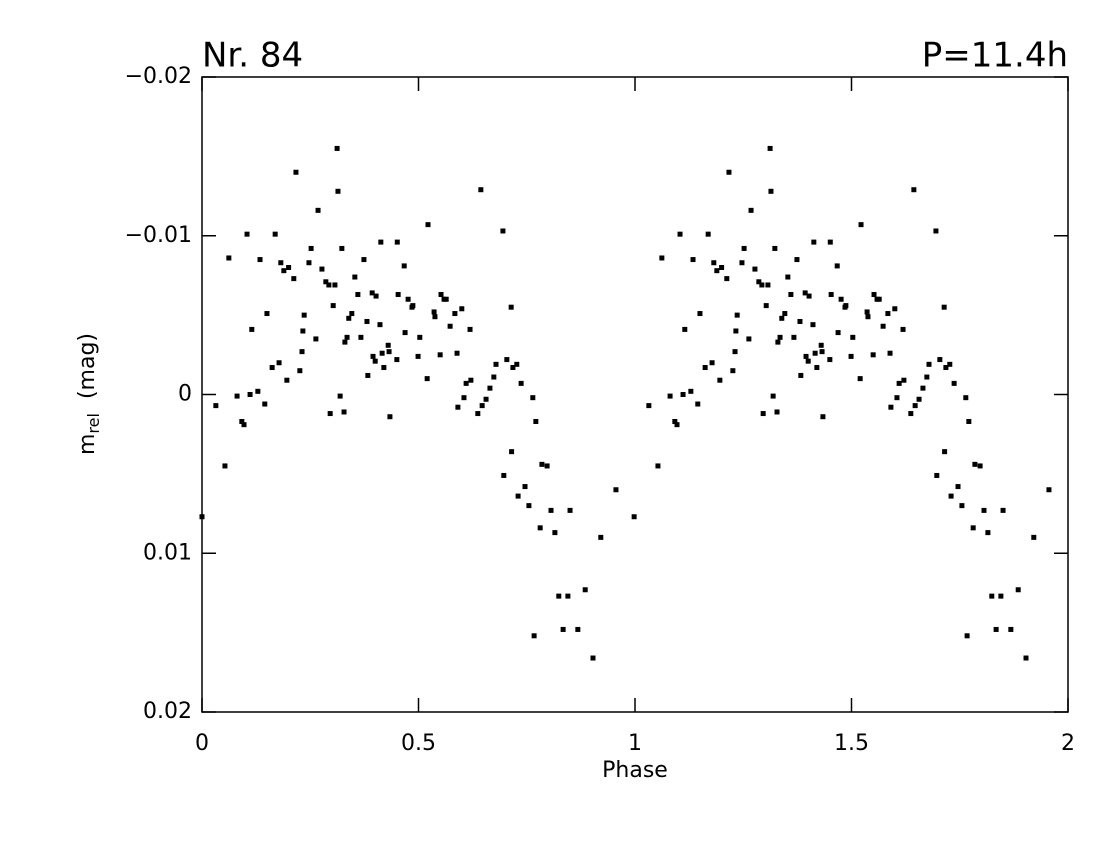 The width and height of the screenshot is (1100, 854). I want to click on x-tick-label: 2, so click(1068, 743).